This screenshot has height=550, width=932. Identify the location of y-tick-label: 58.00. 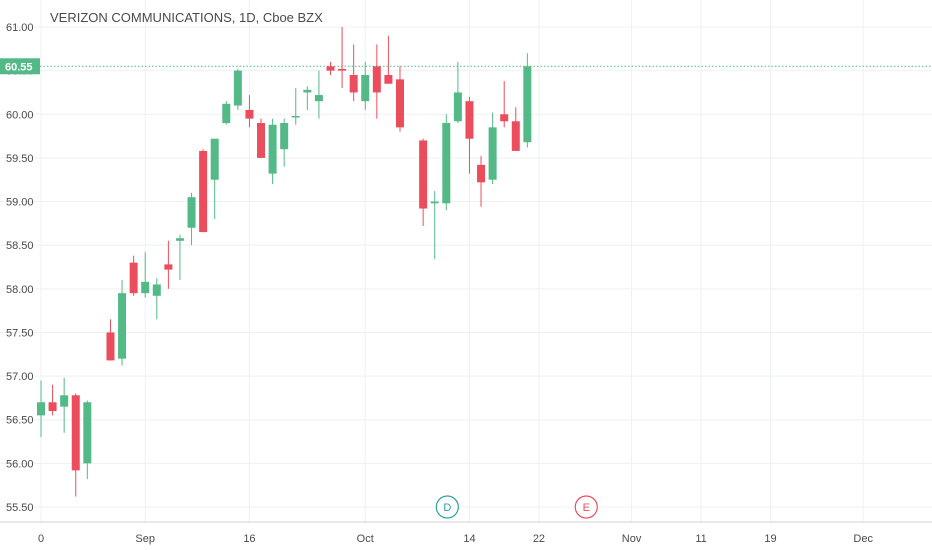
(20, 290).